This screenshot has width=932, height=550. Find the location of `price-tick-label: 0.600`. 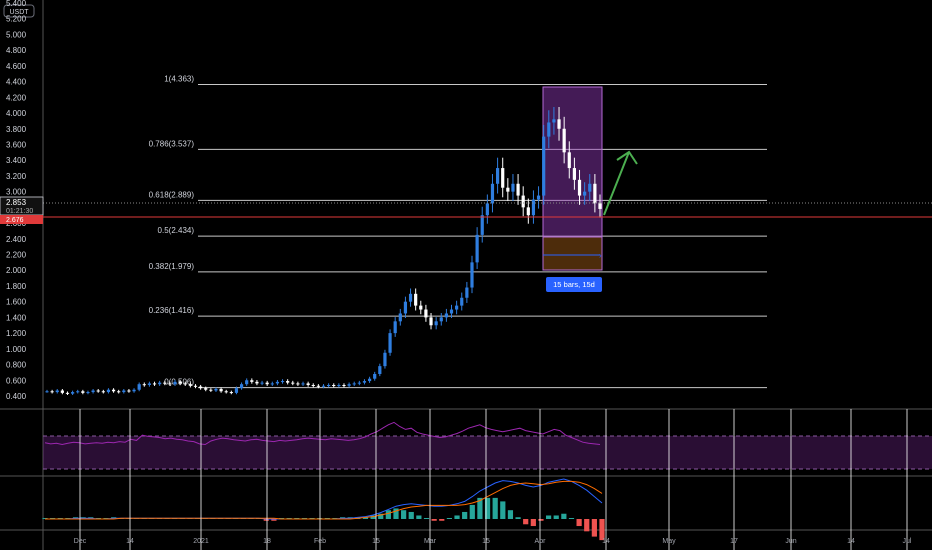

price-tick-label: 0.600 is located at coordinates (16, 380).